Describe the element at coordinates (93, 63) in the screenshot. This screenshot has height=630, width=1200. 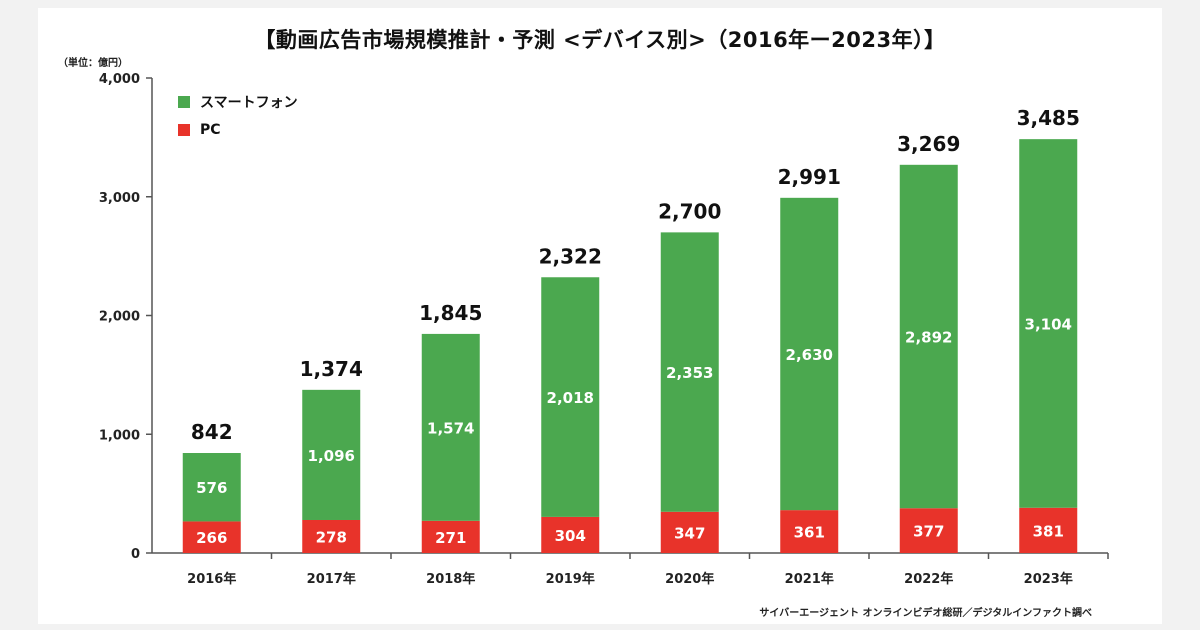
I see `unit-label: （単位：億円）` at that location.